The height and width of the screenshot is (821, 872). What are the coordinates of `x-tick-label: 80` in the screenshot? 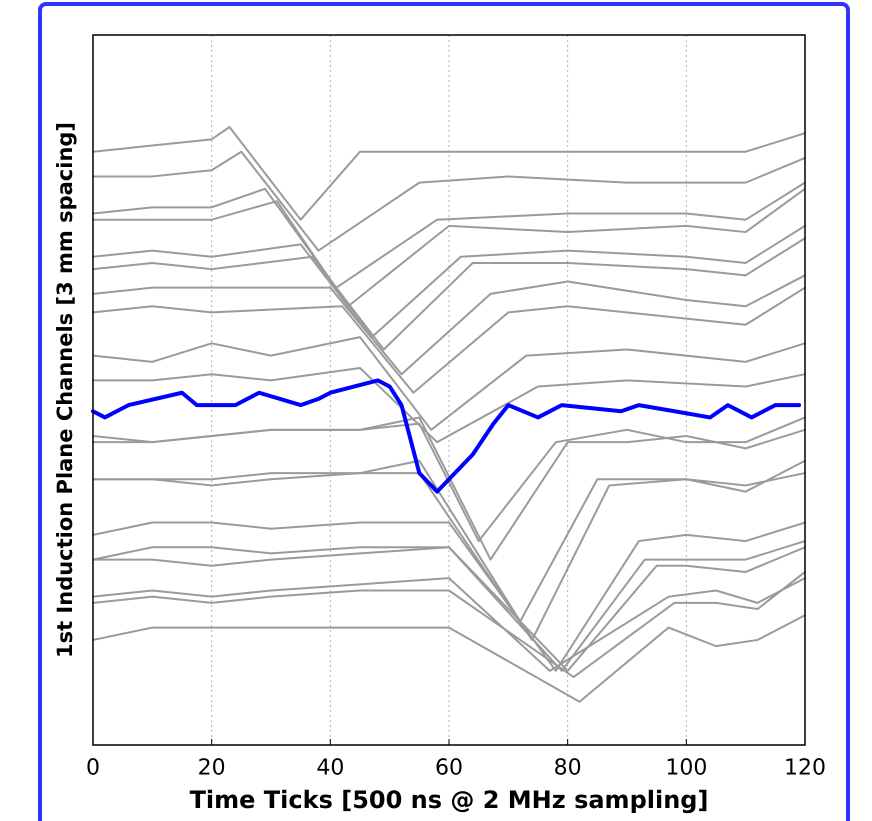 It's located at (568, 767).